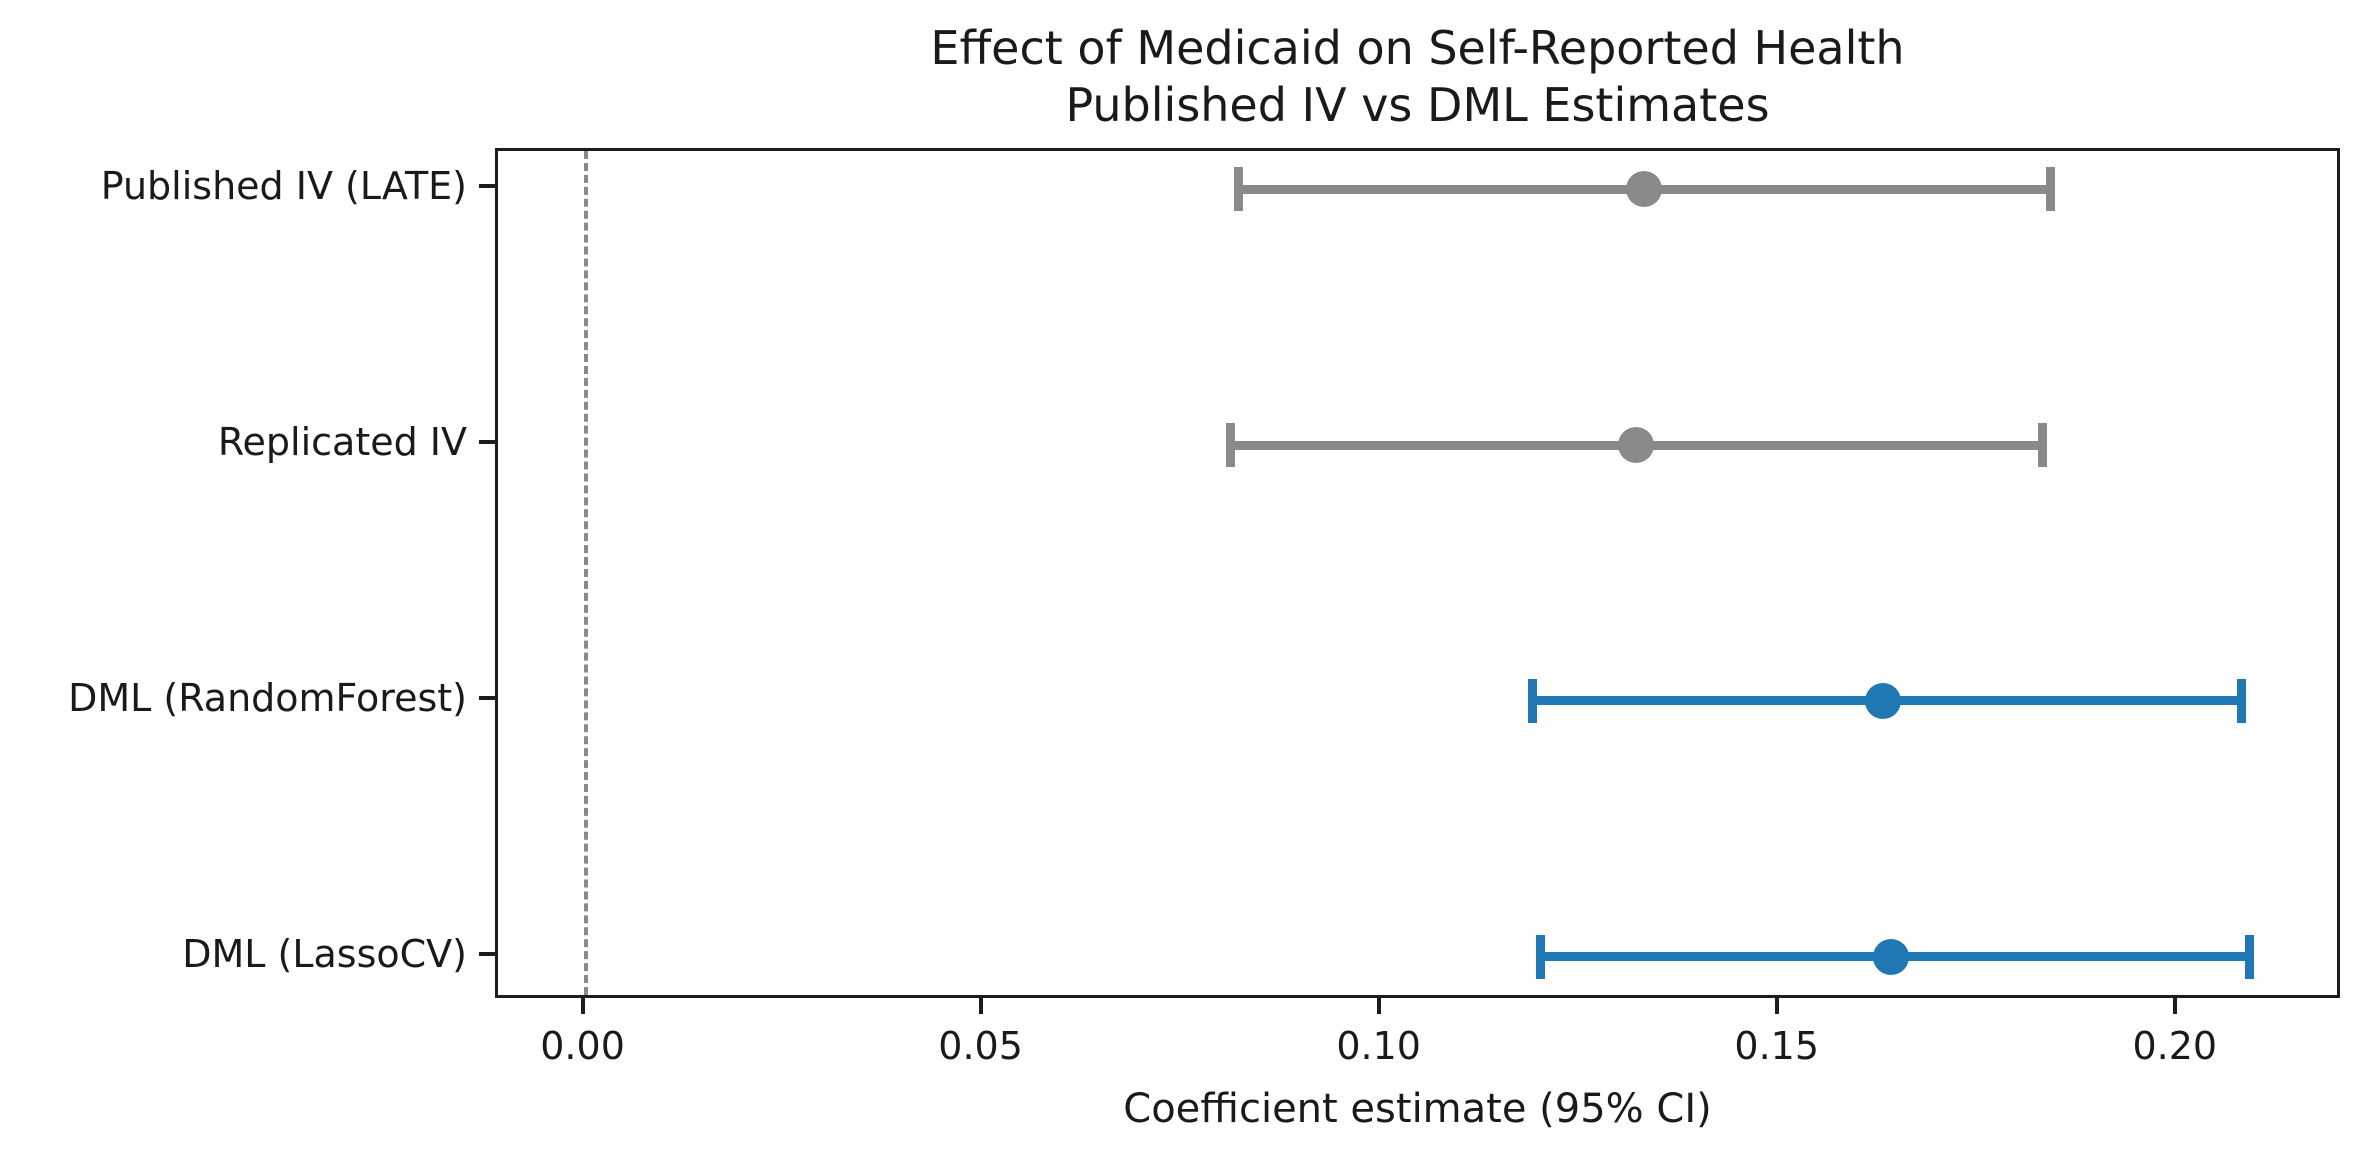 Image resolution: width=2369 pixels, height=1159 pixels. What do you see at coordinates (1777, 1046) in the screenshot?
I see `x-tick-label: 0.15` at bounding box center [1777, 1046].